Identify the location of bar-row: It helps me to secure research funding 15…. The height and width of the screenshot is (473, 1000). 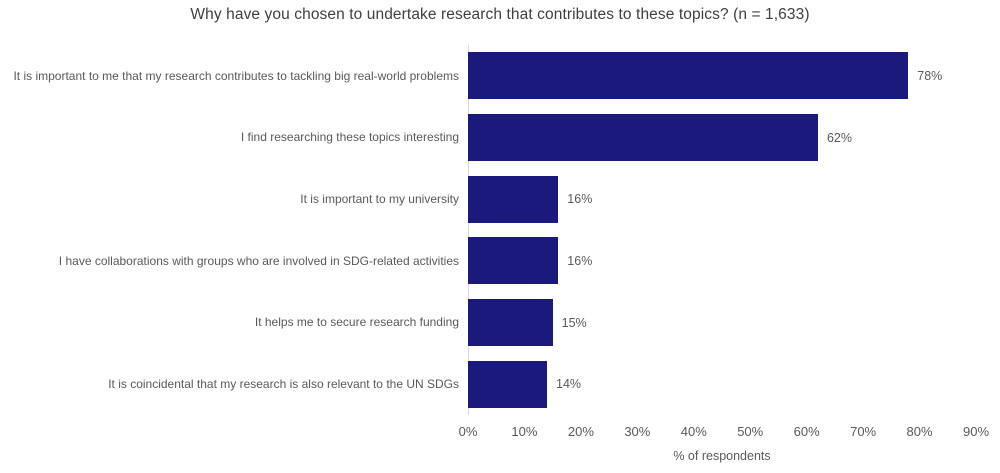
(500, 323).